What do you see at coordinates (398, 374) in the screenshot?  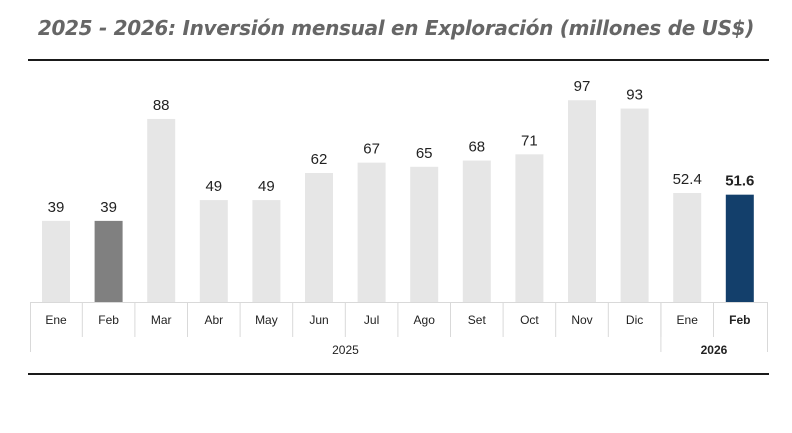 I see `bottom-rule` at bounding box center [398, 374].